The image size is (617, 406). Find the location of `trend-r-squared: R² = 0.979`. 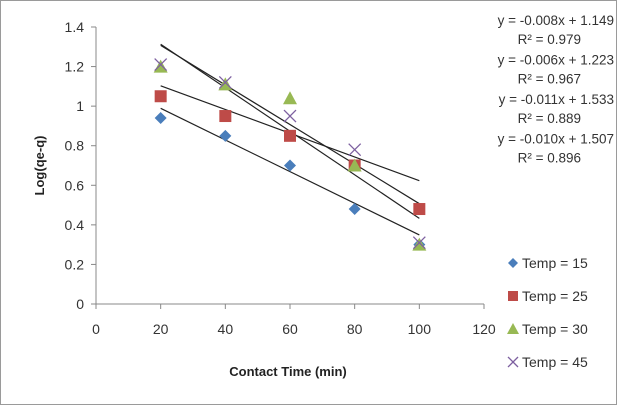

trend-r-squared: R² = 0.979 is located at coordinates (549, 39).